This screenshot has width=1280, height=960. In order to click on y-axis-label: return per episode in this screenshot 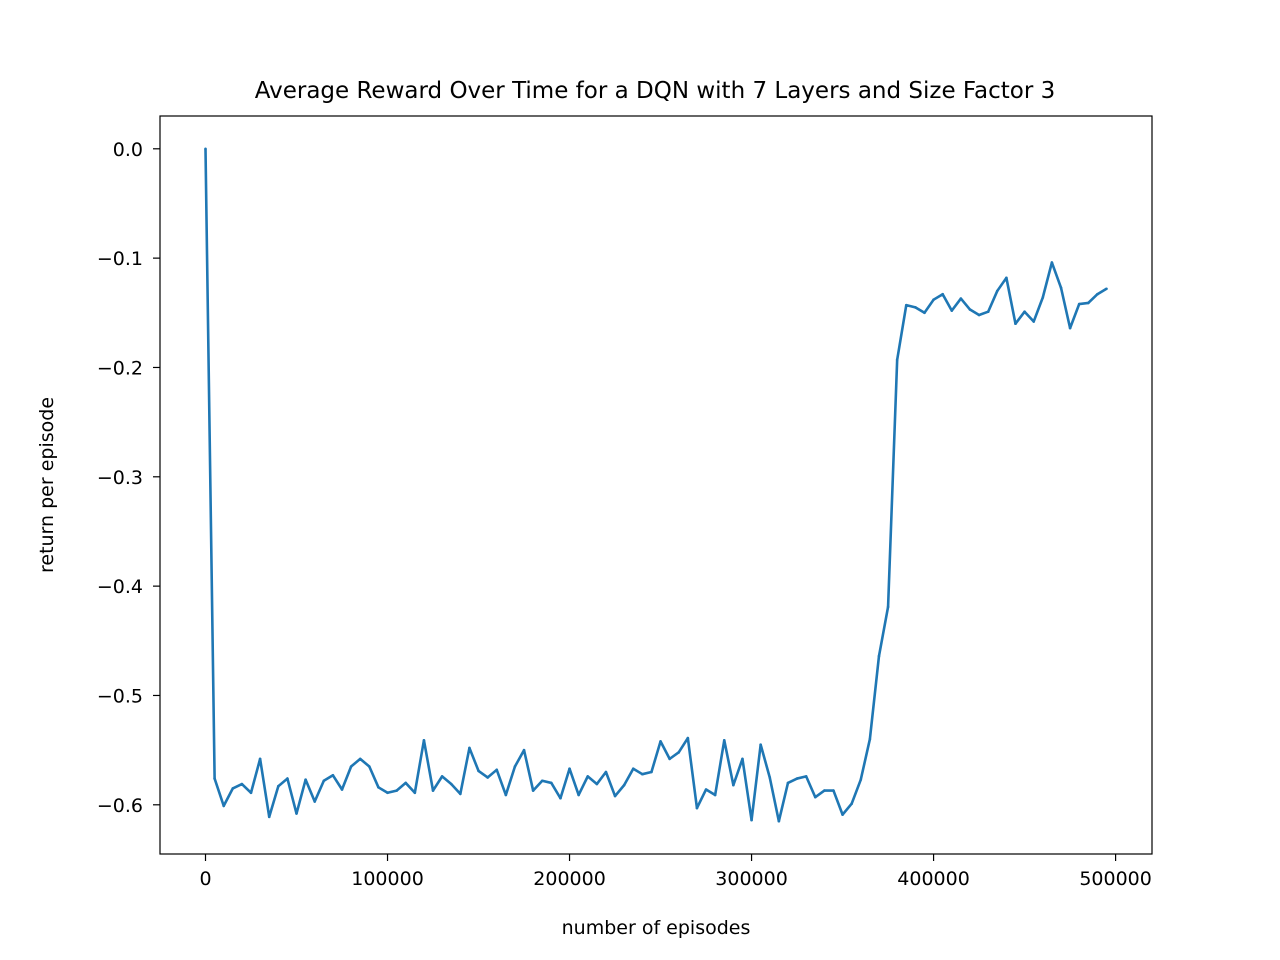, I will do `click(47, 485)`.